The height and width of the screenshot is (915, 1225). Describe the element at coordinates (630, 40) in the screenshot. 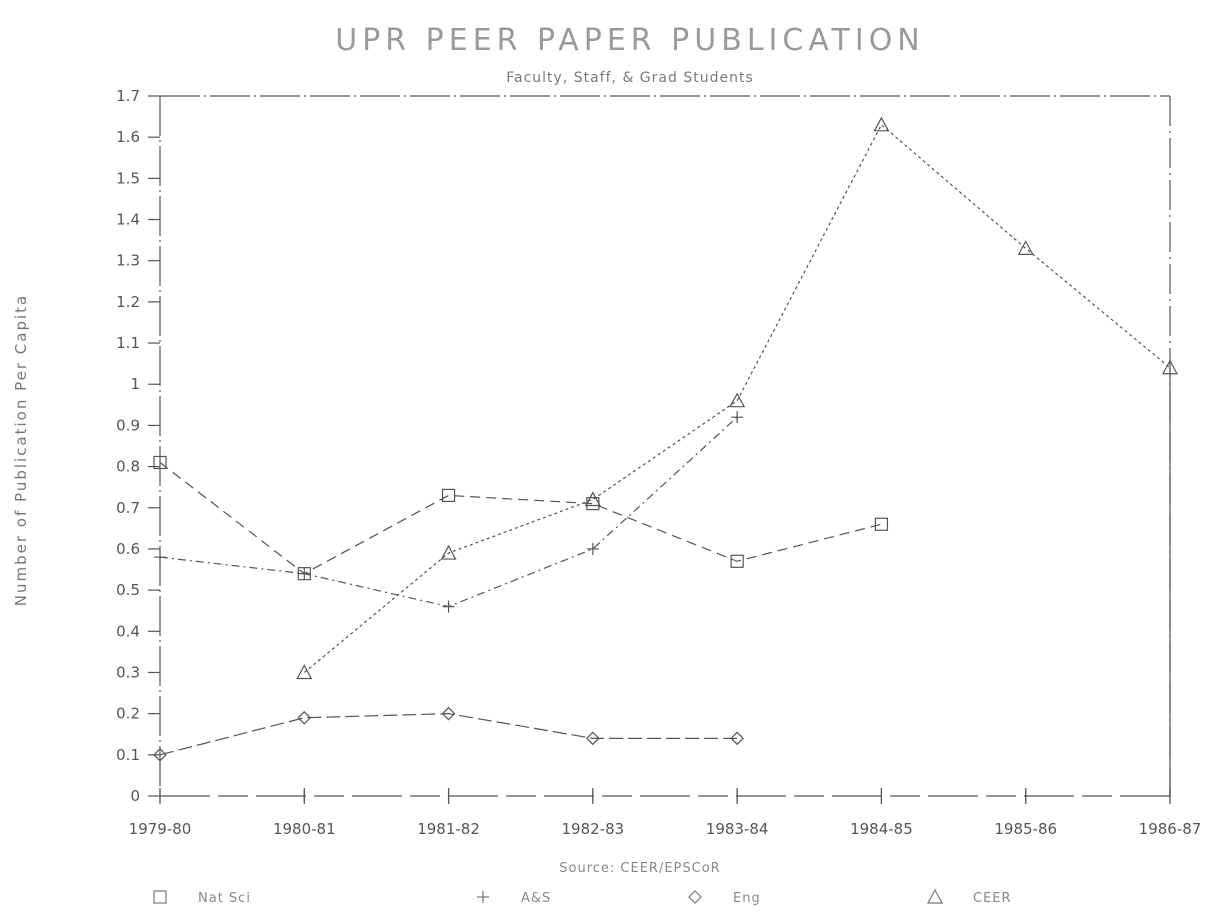

I see `chart-title: UPR PEER PAPER PUBLICATION` at that location.